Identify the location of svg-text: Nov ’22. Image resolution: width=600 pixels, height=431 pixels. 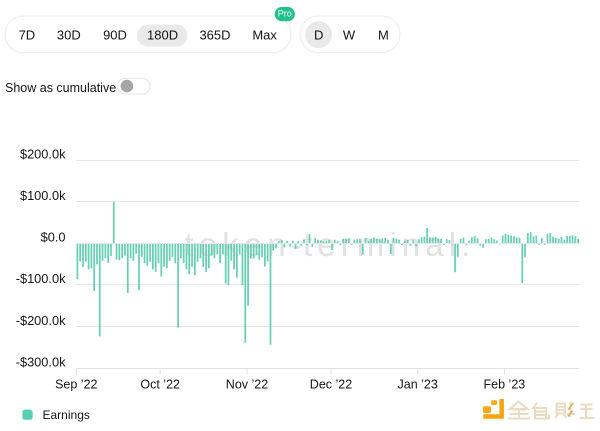
(247, 384).